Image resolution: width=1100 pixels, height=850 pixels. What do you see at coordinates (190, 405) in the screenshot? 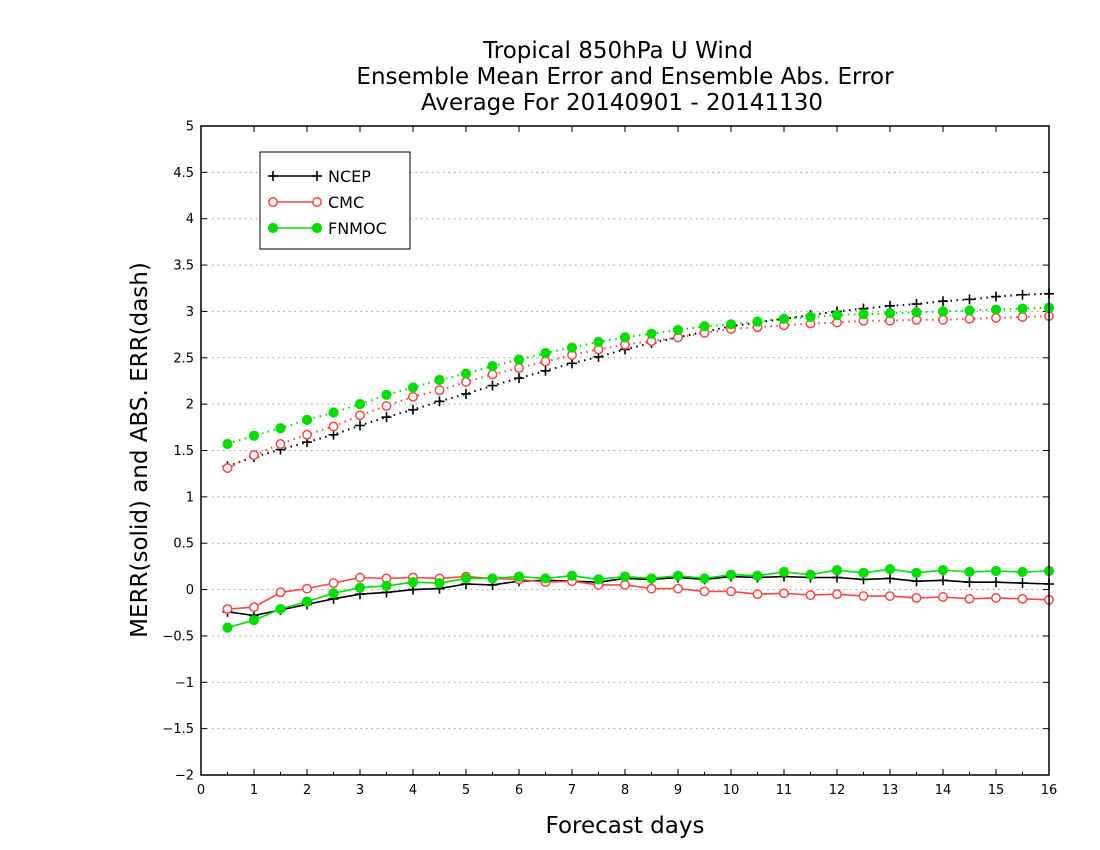
I see `y-tick-label: 2` at bounding box center [190, 405].